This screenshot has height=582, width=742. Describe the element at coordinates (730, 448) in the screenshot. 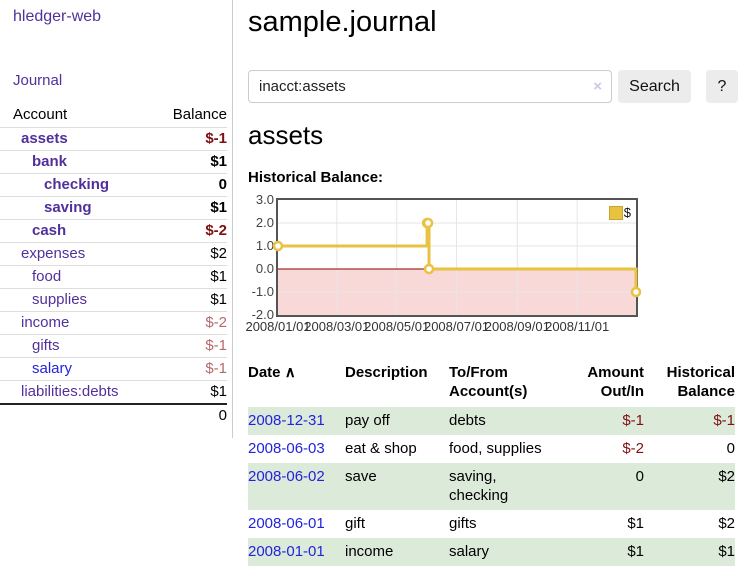

I see `transaction-balance: 0` at that location.